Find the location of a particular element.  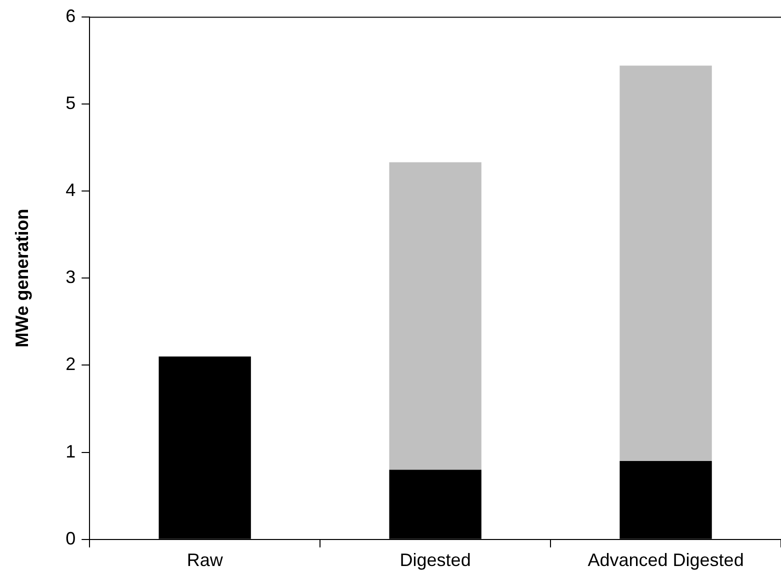

y-tick-label: 0 is located at coordinates (71, 538).